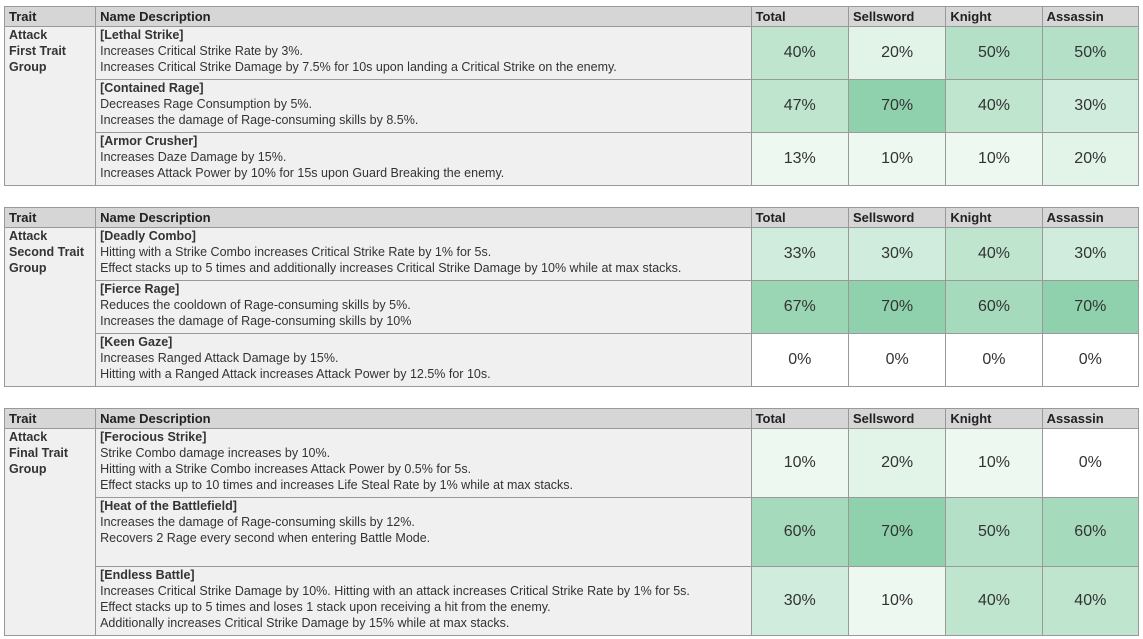  What do you see at coordinates (50, 307) in the screenshot?
I see `trait-group-cell: Attack Second Trait Group` at bounding box center [50, 307].